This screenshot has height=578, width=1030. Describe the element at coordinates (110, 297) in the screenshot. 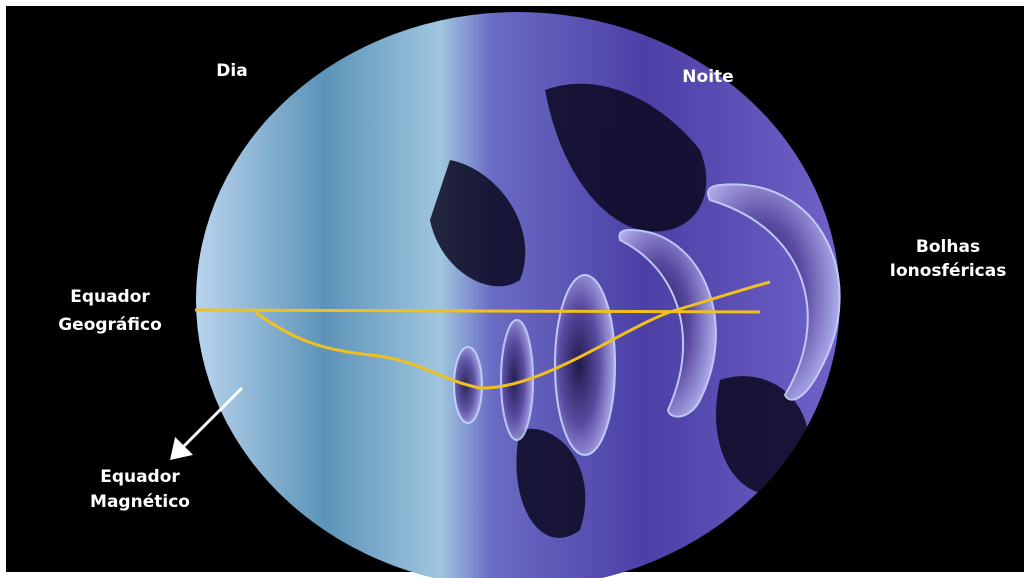

I see `geographic-equator-label: Equador` at that location.